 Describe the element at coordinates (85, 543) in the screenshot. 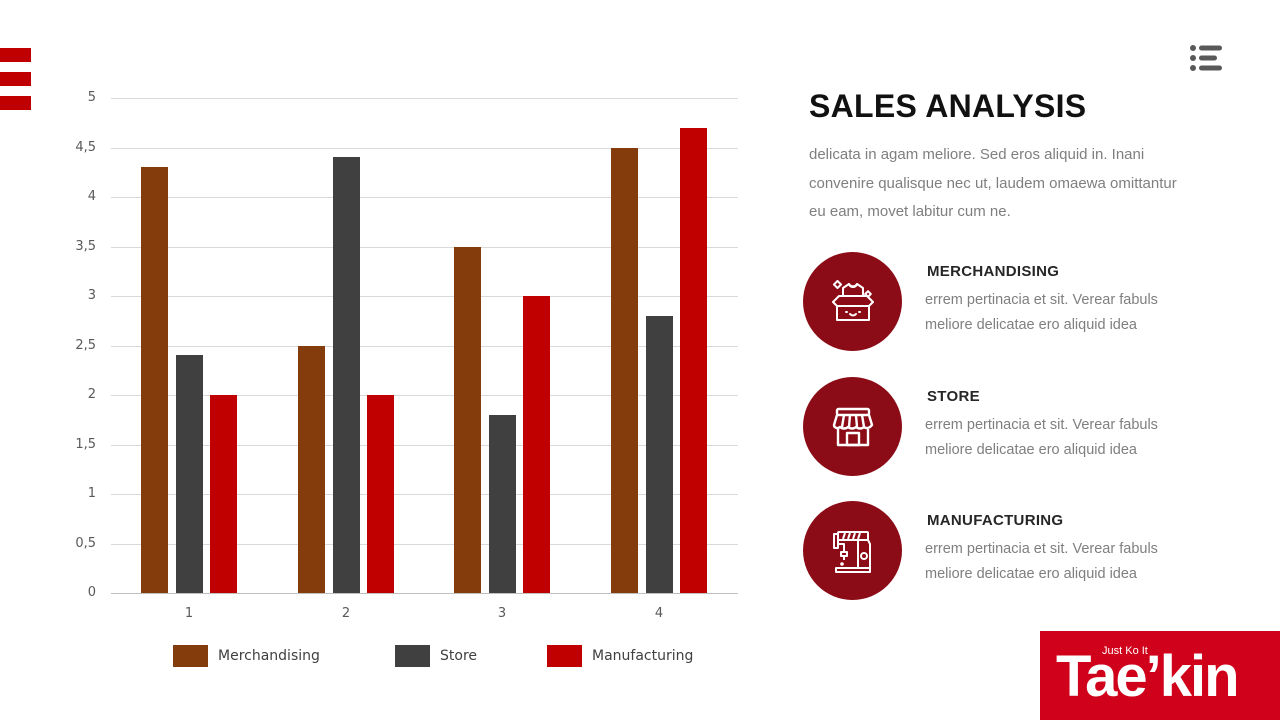

I see `y-axis-tick-label: 0,5` at that location.